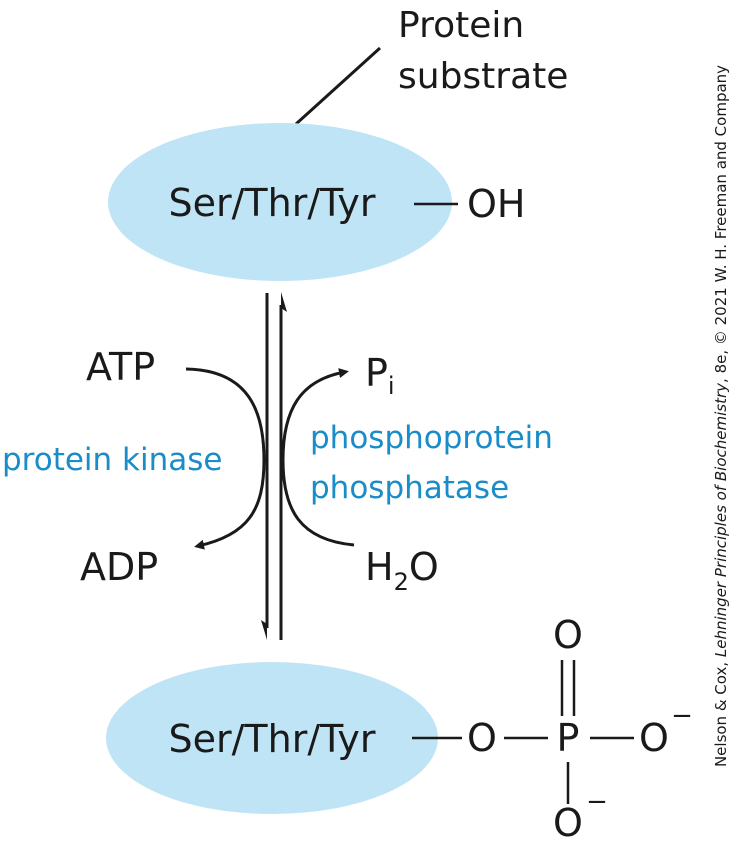 The image size is (737, 843). What do you see at coordinates (461, 25) in the screenshot?
I see `substrate-label-line1: Protein` at bounding box center [461, 25].